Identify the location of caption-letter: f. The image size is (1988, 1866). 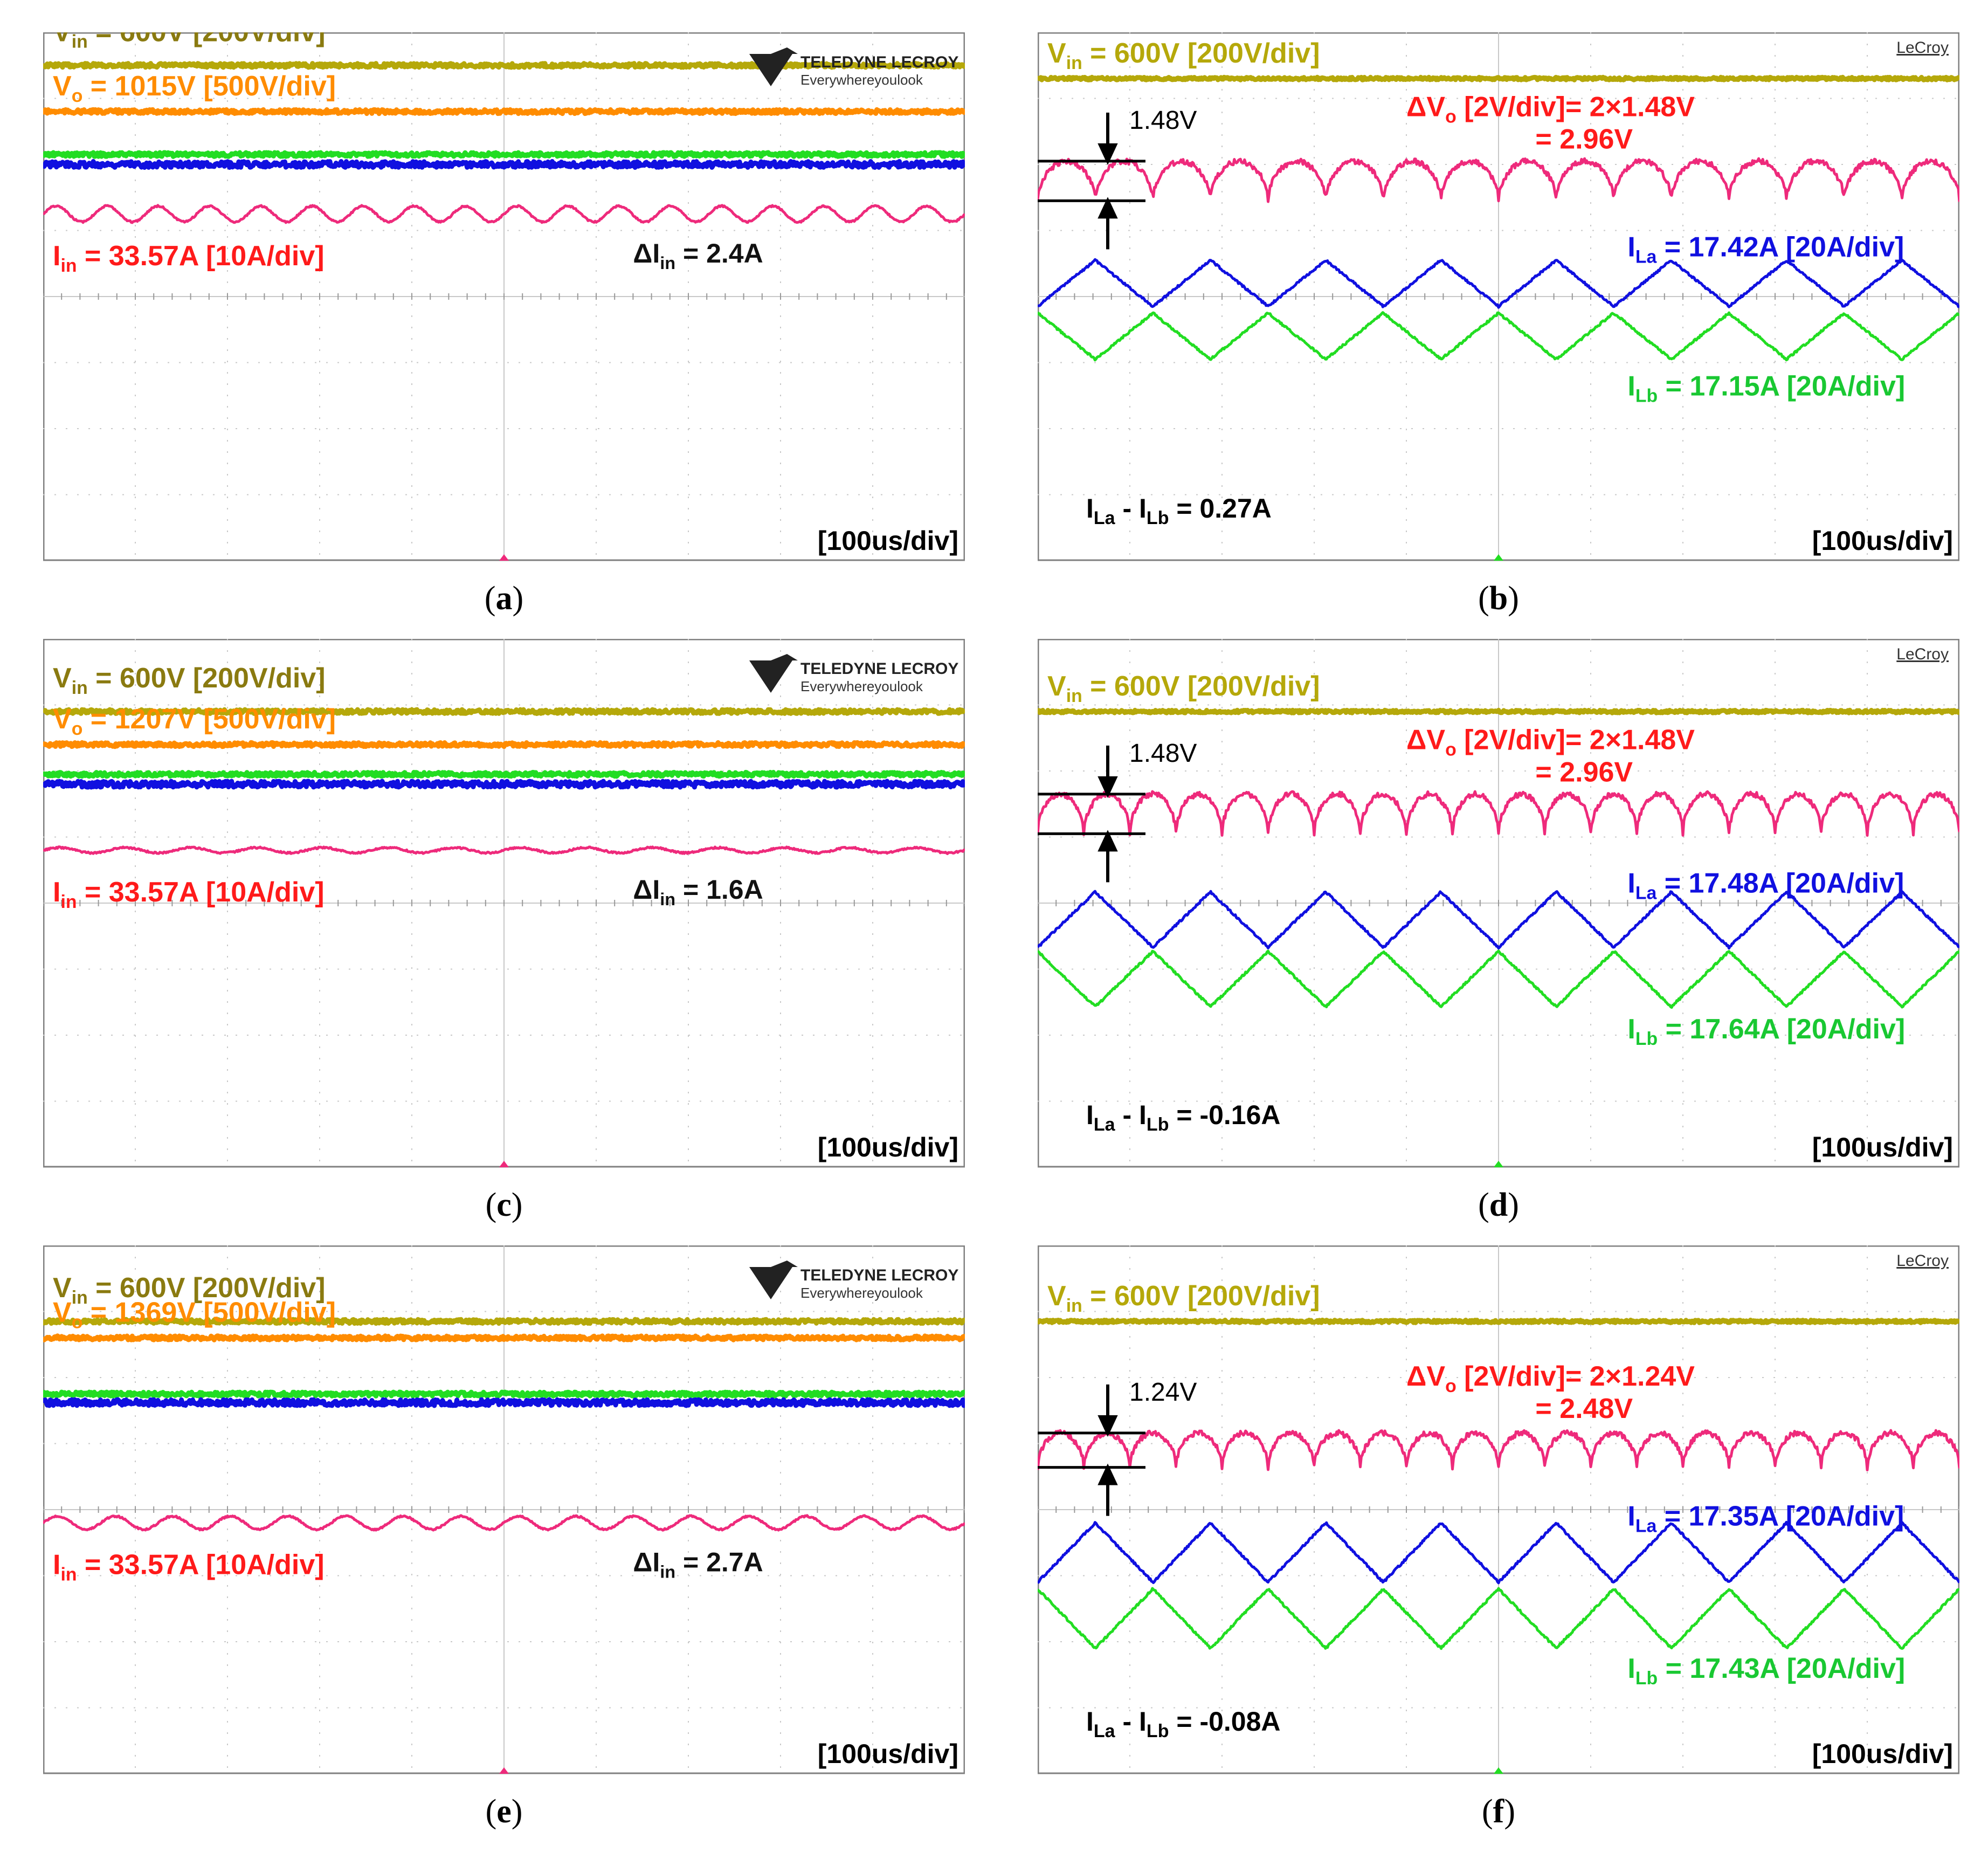
(1499, 1811).